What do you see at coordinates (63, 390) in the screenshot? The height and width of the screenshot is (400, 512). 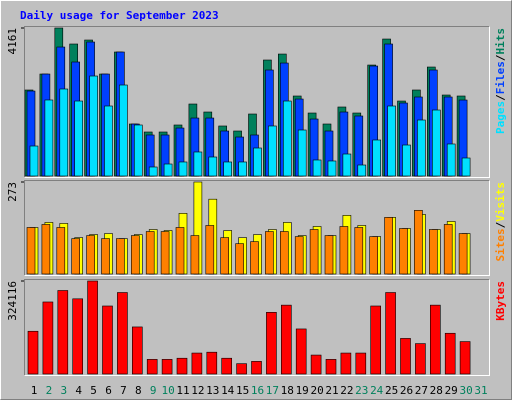 I see `x-tick-label: 3` at bounding box center [63, 390].